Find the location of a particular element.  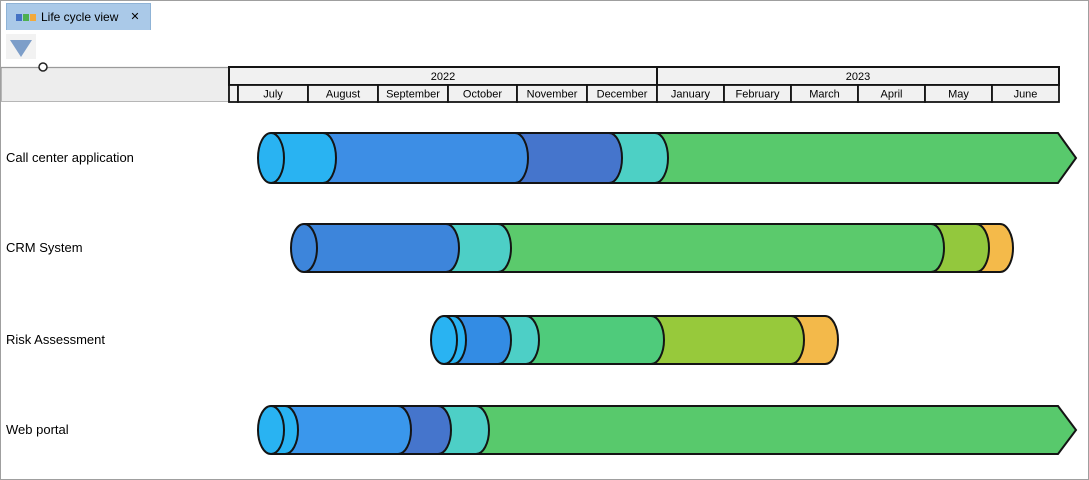

month-label: July is located at coordinates (273, 95).